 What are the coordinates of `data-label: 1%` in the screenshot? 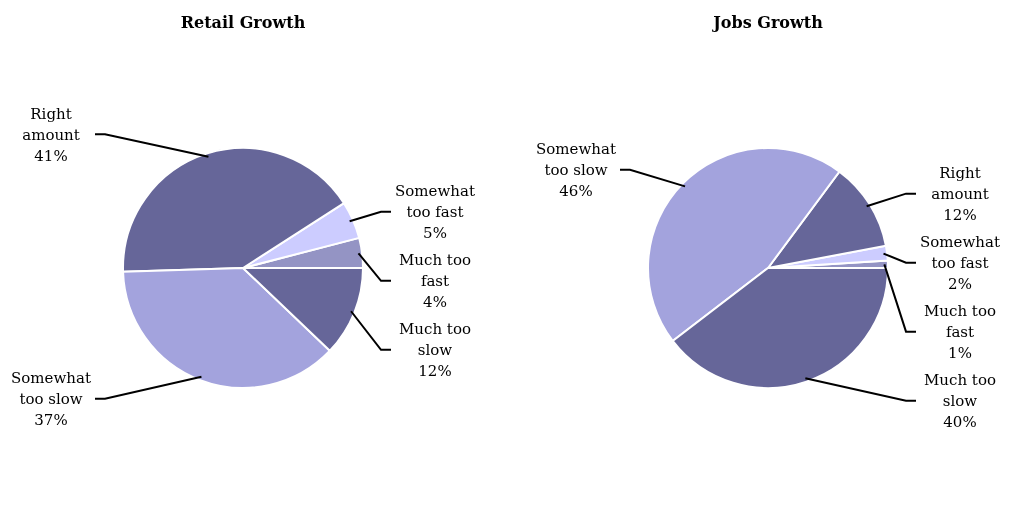 It's located at (960, 353).